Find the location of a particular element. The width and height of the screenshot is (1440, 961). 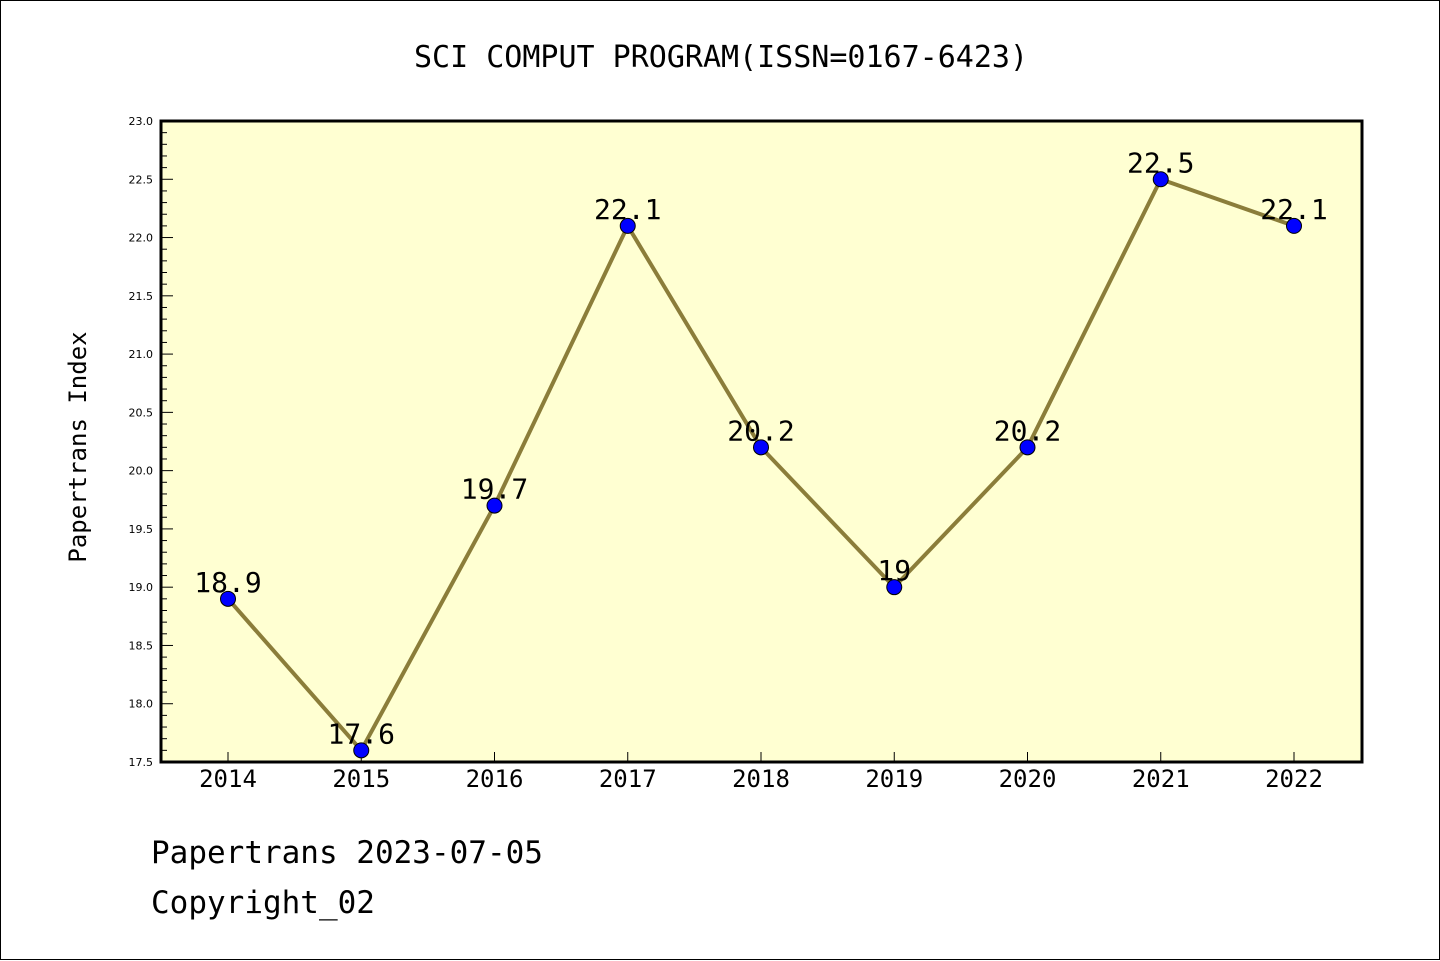

y-axis-label: Papertrans Index is located at coordinates (78, 446).